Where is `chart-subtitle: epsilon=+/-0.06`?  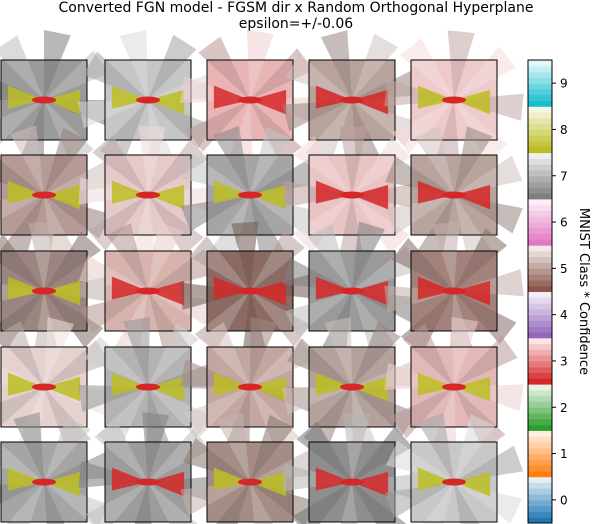
chart-subtitle: epsilon=+/-0.06 is located at coordinates (296, 24).